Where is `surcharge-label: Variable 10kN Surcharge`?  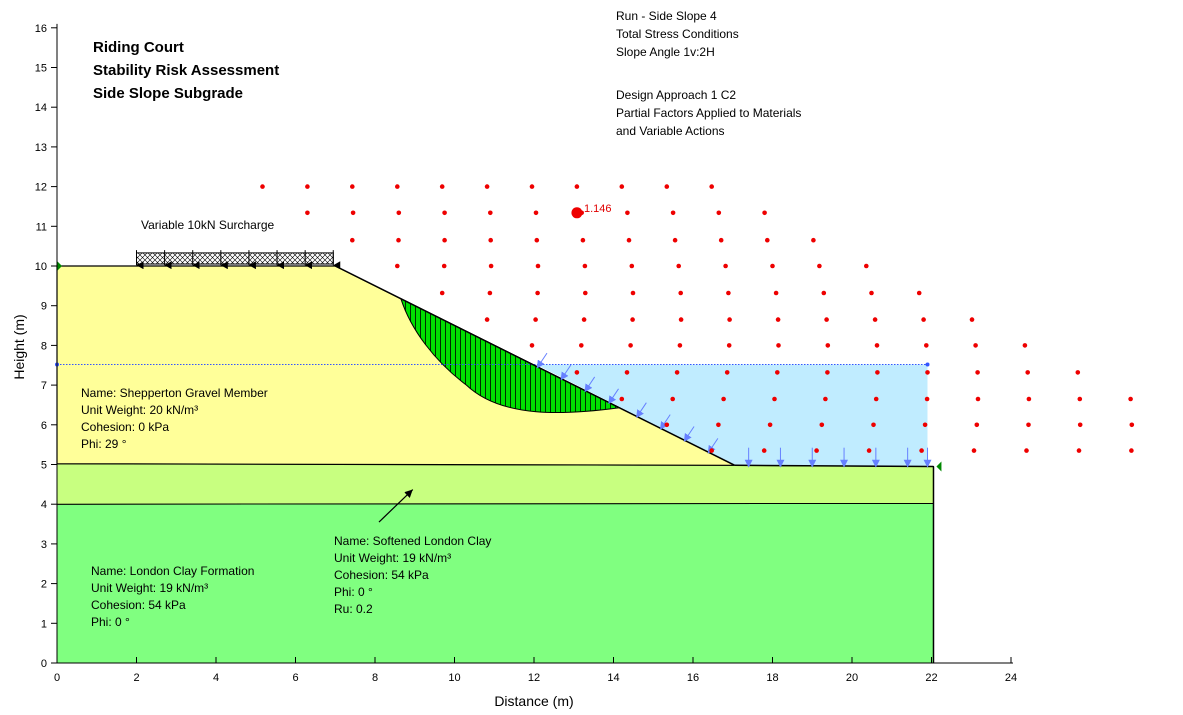
surcharge-label: Variable 10kN Surcharge is located at coordinates (208, 225).